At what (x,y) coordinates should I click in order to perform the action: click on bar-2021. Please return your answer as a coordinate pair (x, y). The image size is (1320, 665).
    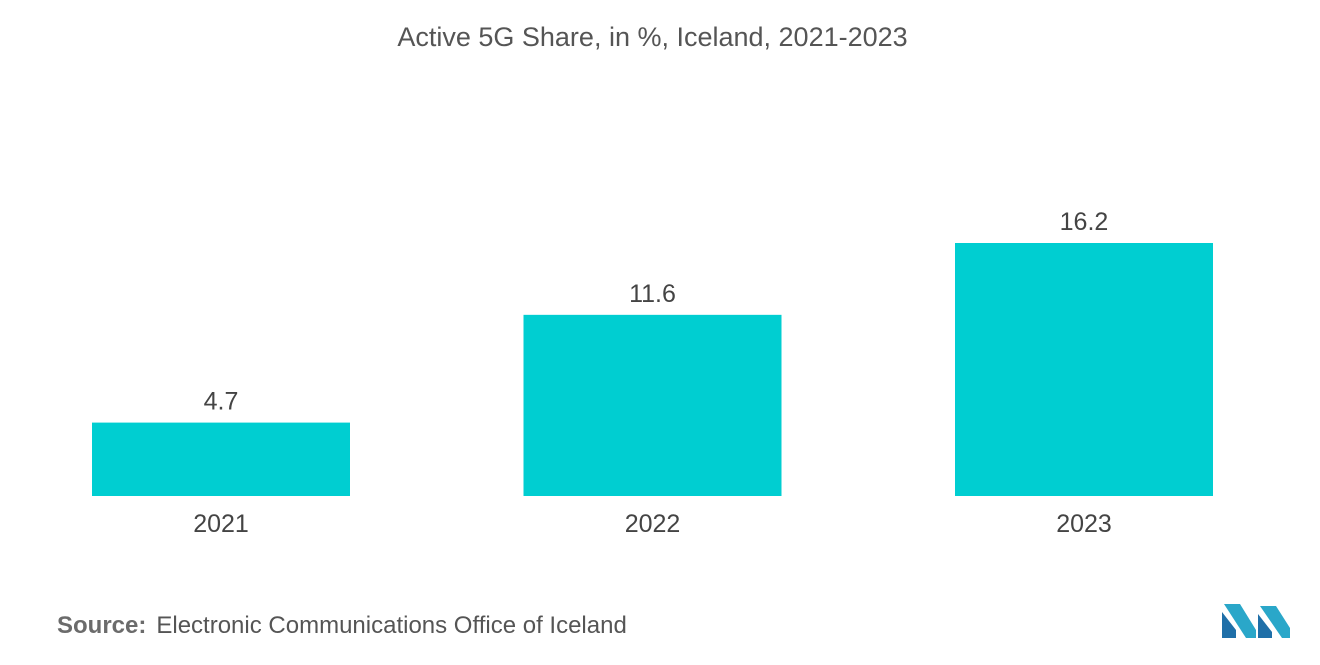
    Looking at the image, I should click on (221, 459).